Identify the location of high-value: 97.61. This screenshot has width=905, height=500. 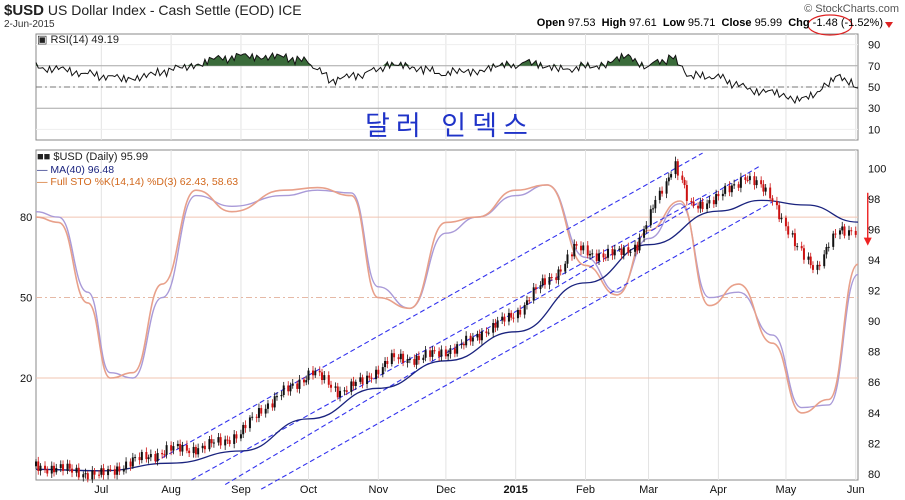
(643, 23).